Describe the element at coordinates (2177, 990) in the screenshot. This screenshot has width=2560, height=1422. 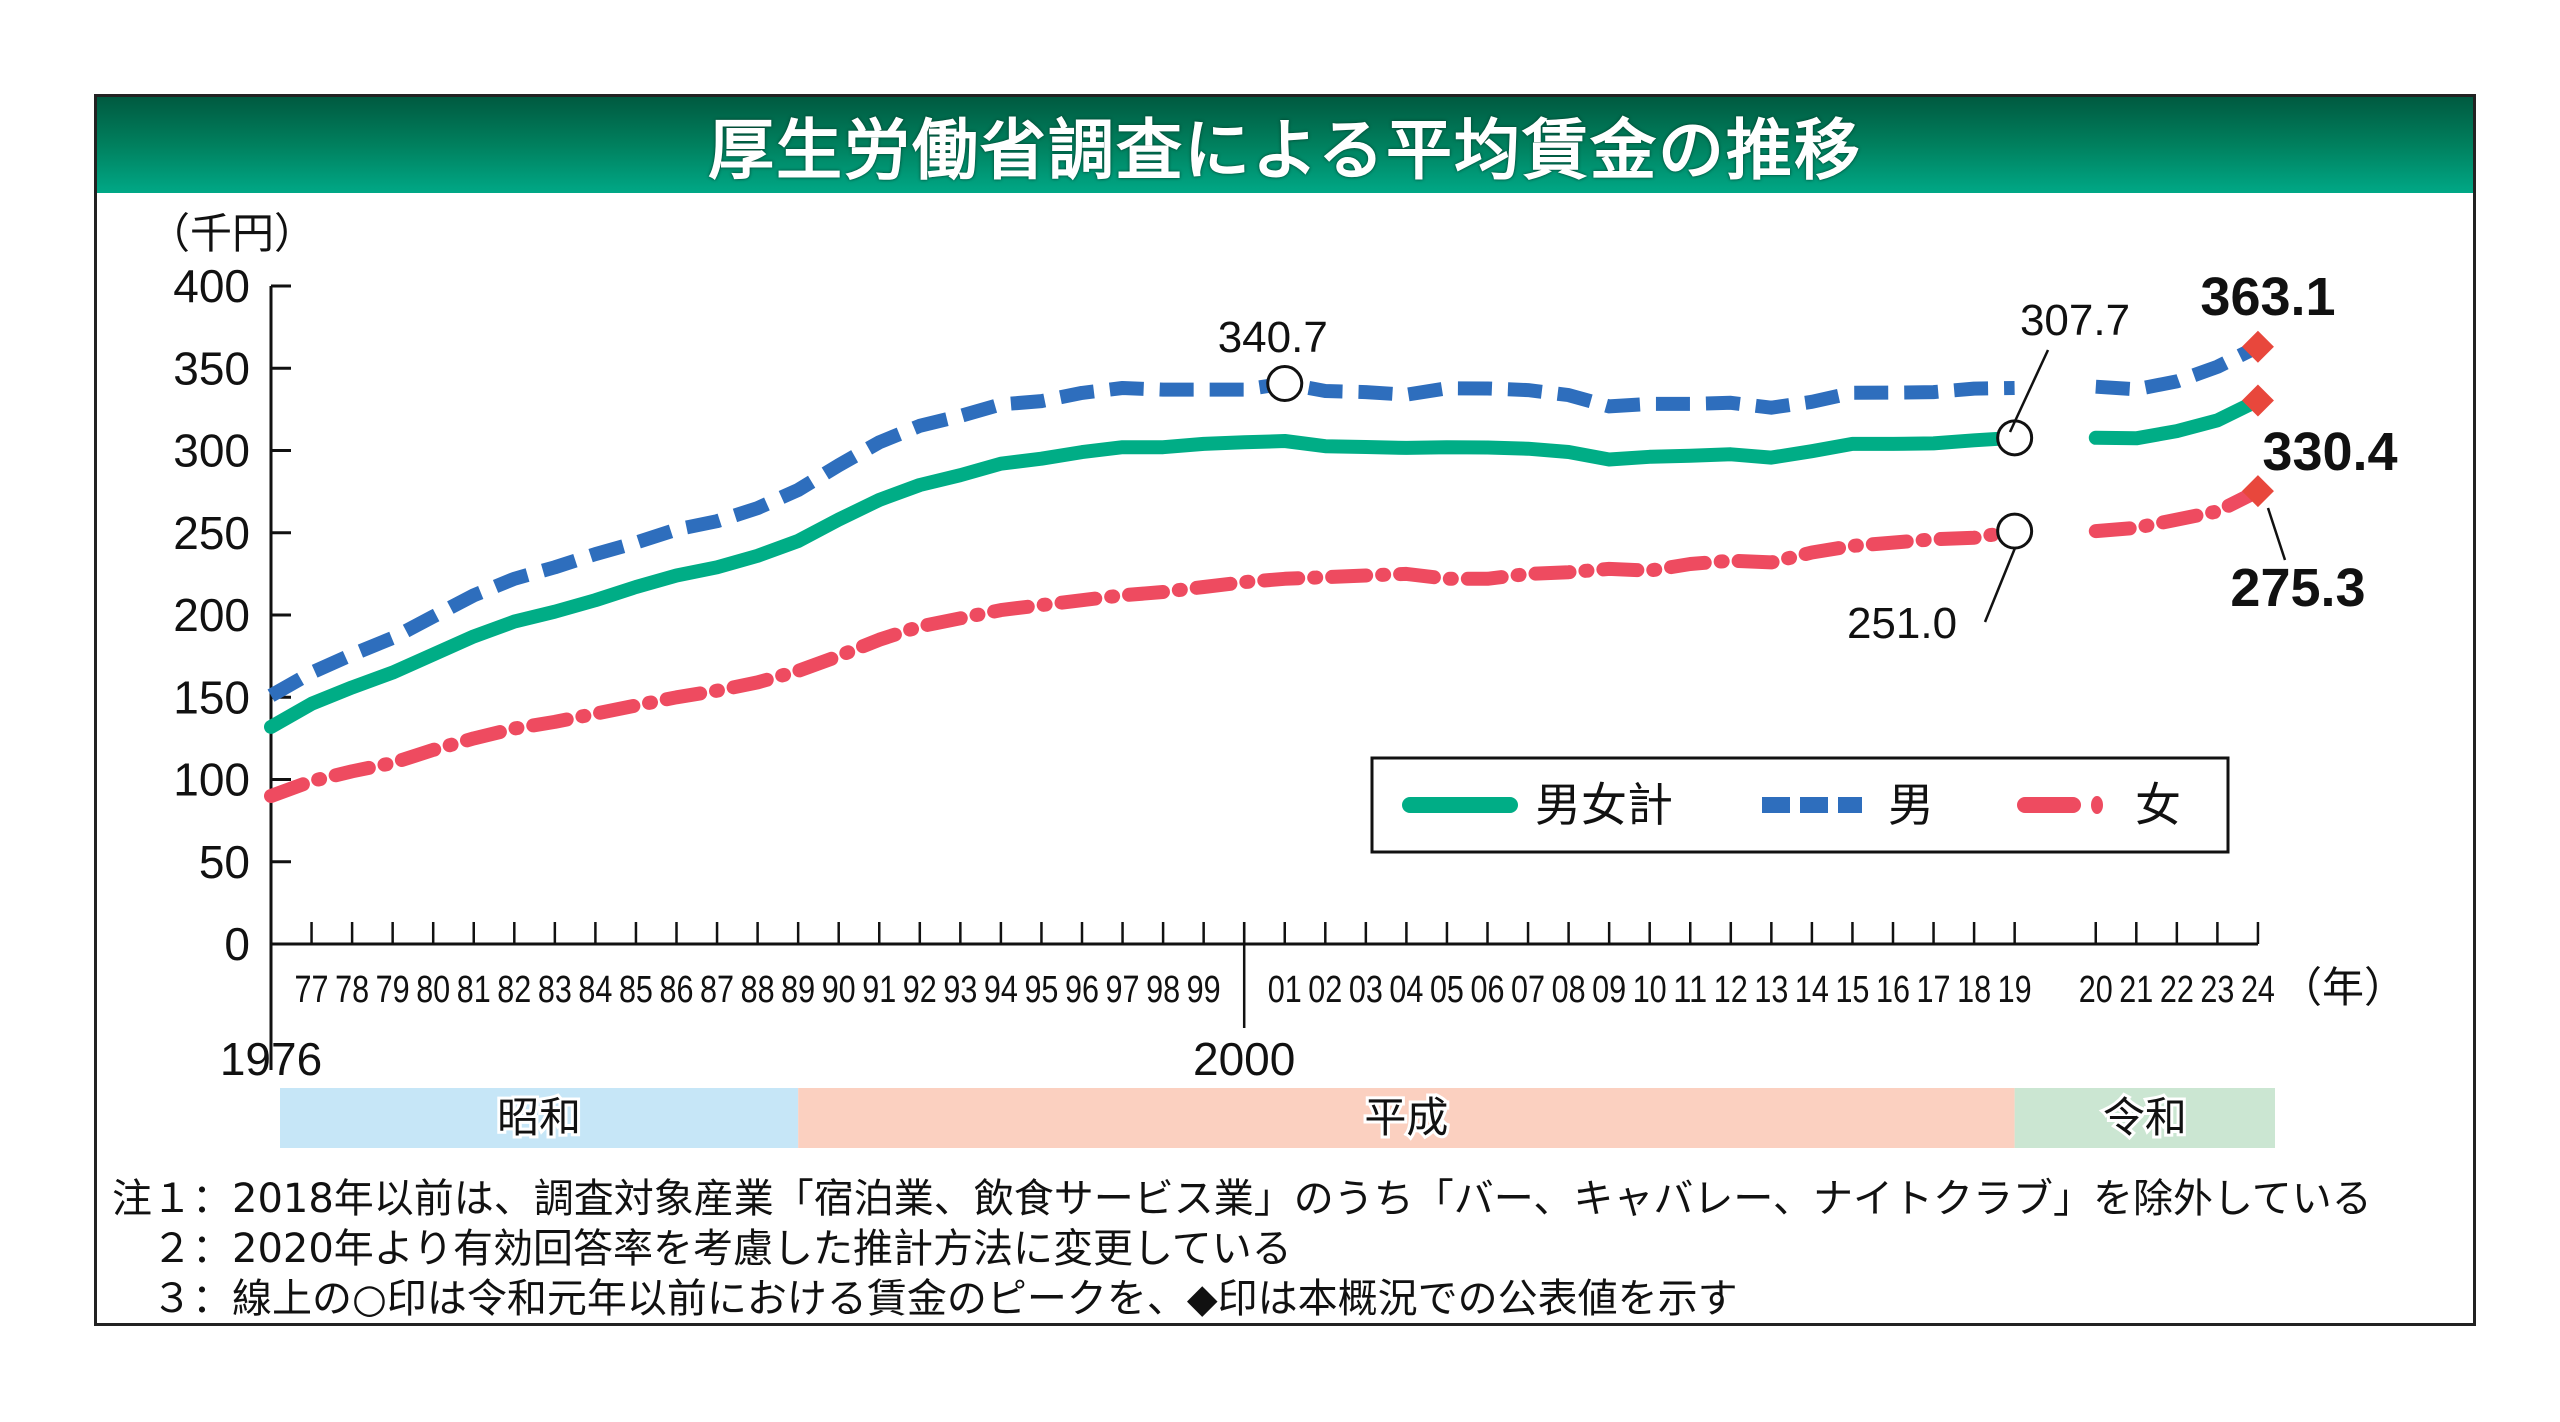
I see `x-tick-label: 22` at that location.